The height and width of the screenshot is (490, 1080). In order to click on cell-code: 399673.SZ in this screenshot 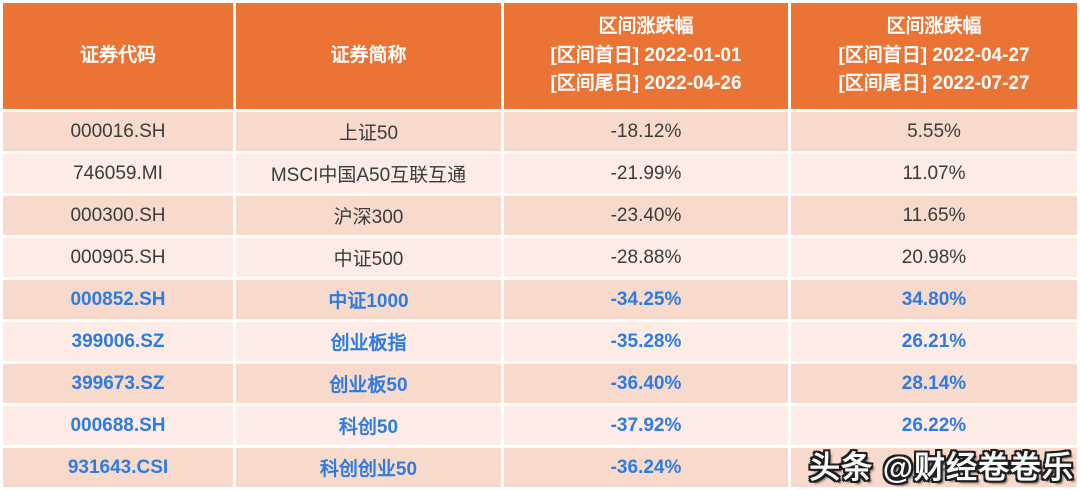, I will do `click(118, 383)`.